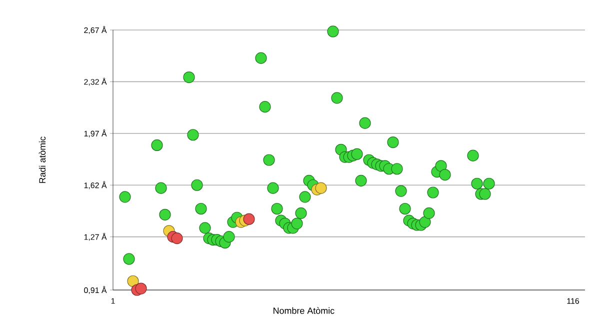  I want to click on y-axis-title: Radi atòmic, so click(42, 159).